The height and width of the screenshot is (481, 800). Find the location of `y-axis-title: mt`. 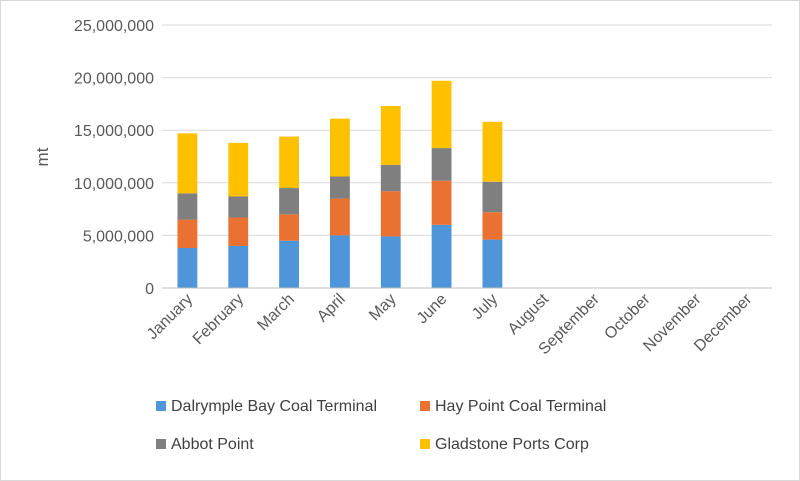

y-axis-title: mt is located at coordinates (42, 156).